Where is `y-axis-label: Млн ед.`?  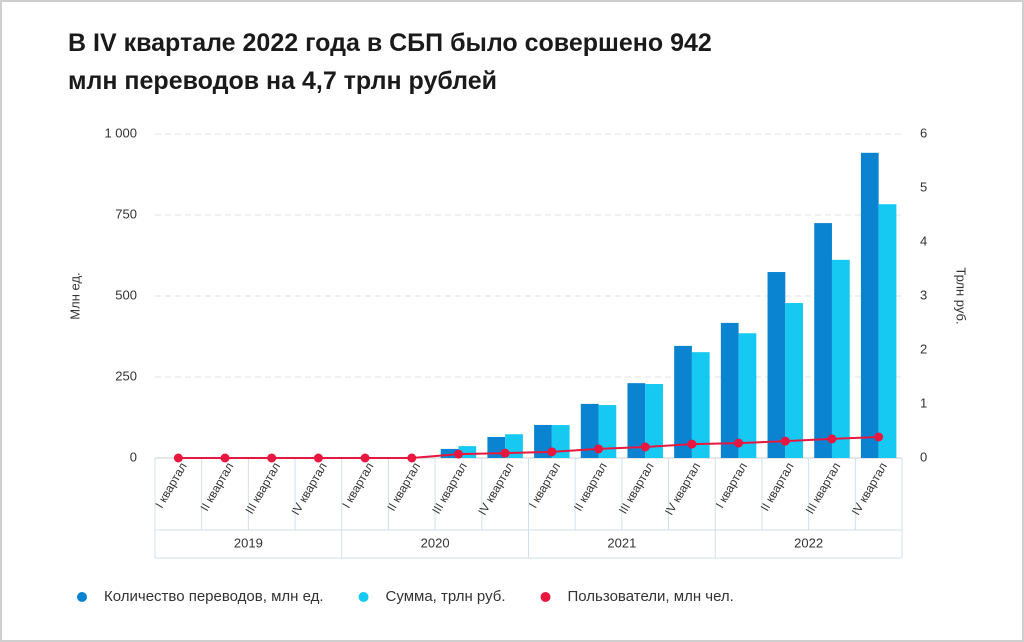
y-axis-label: Млн ед. is located at coordinates (74, 295).